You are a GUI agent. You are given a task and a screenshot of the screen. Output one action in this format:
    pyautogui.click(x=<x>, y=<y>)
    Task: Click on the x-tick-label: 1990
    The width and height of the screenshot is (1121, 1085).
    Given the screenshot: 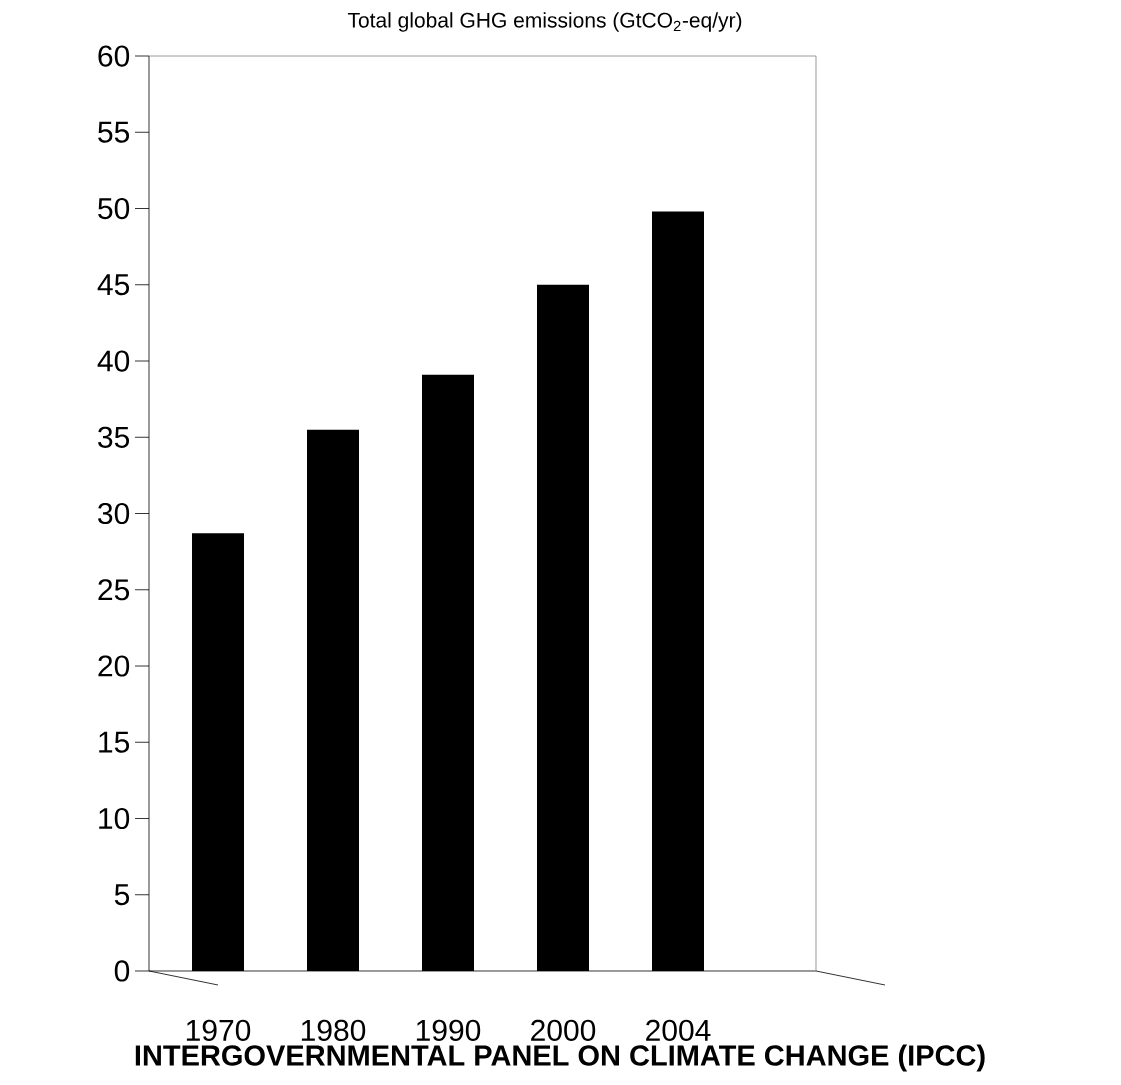 What is the action you would take?
    pyautogui.click(x=448, y=1030)
    